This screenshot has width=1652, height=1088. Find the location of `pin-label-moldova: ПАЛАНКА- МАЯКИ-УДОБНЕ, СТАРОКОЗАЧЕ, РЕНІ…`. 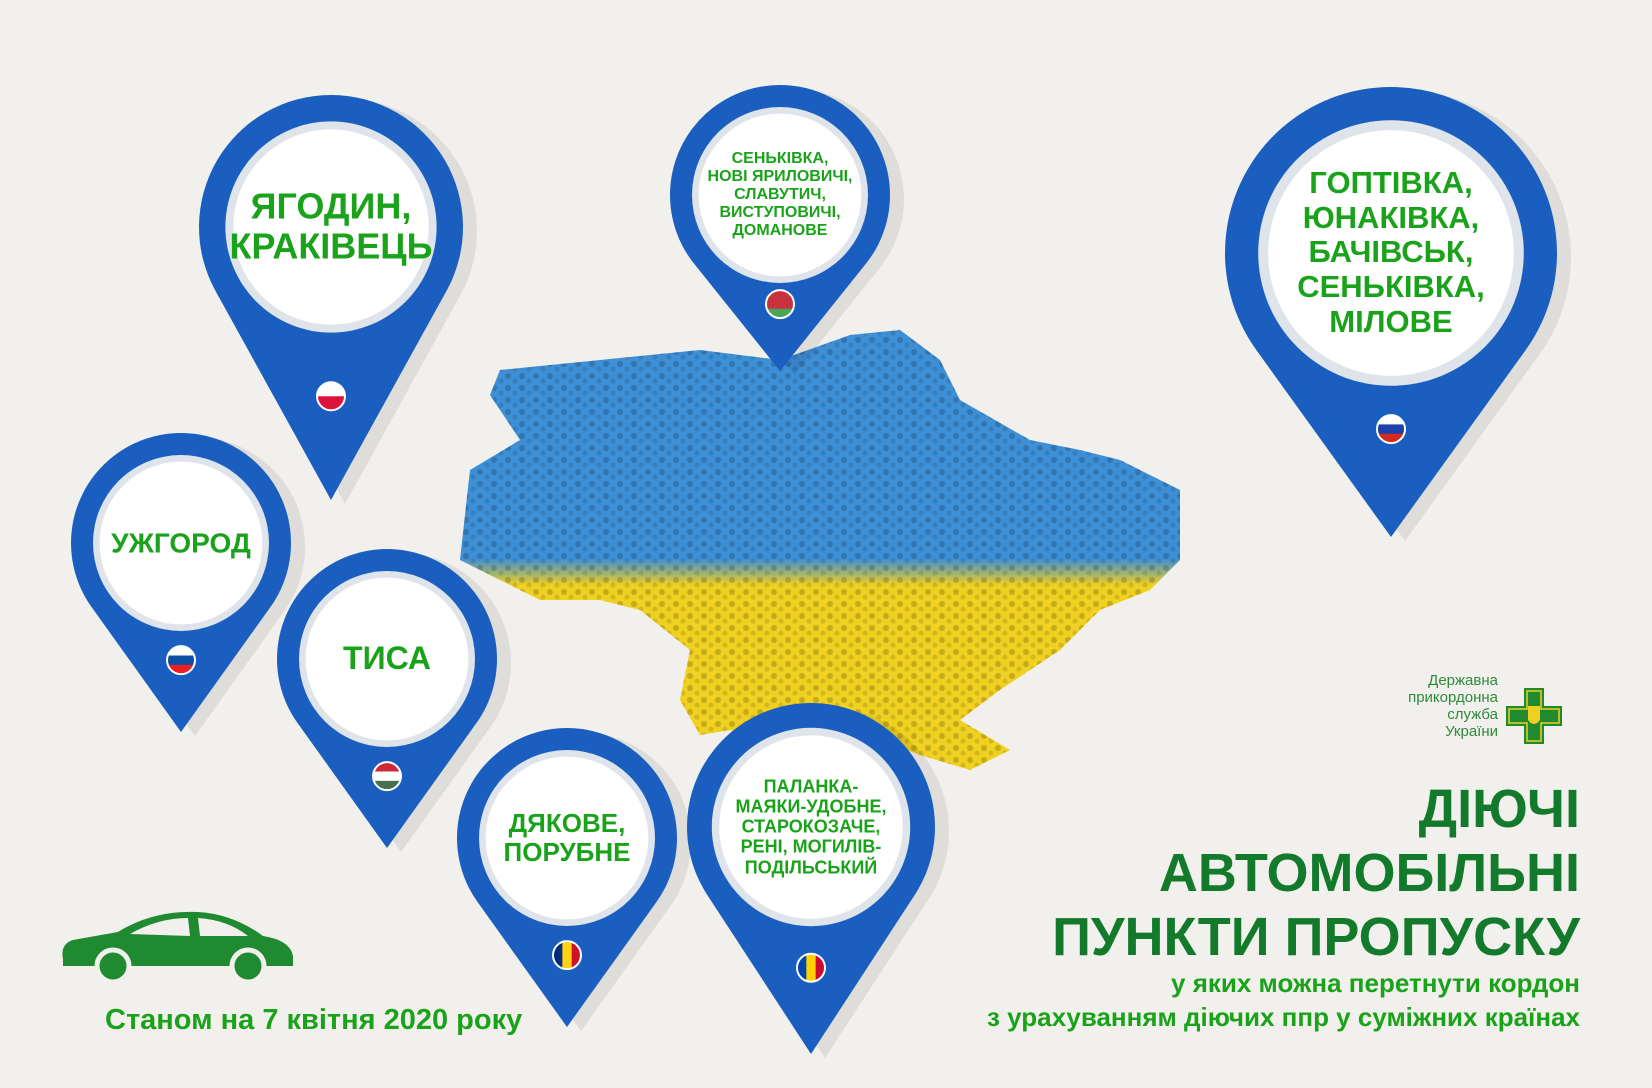

pin-label-moldova: ПАЛАНКА- МАЯКИ-УДОБНЕ, СТАРОКОЗАЧЕ, РЕНІ… is located at coordinates (811, 827).